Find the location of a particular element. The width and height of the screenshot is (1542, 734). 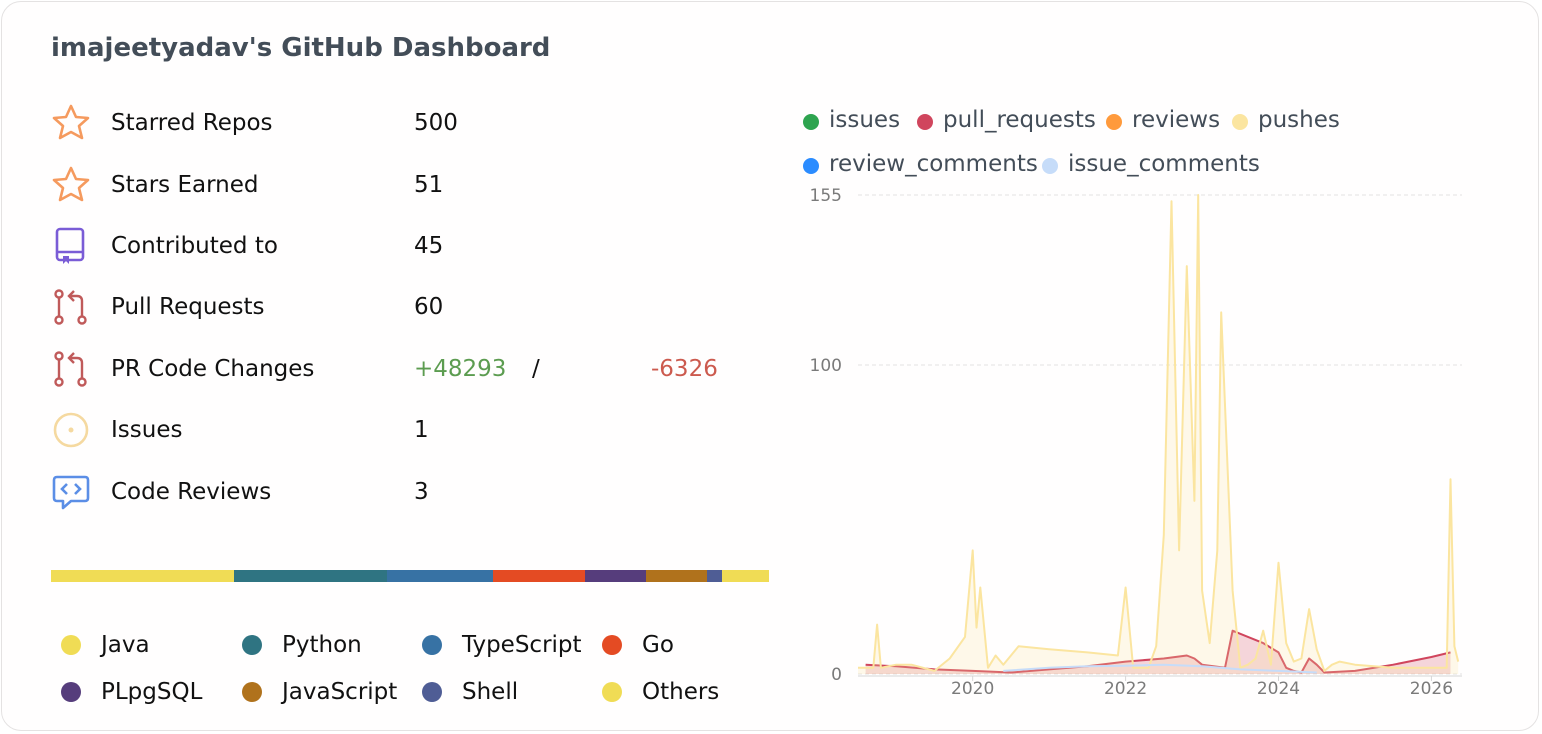

language-name: TypeScript is located at coordinates (522, 645).